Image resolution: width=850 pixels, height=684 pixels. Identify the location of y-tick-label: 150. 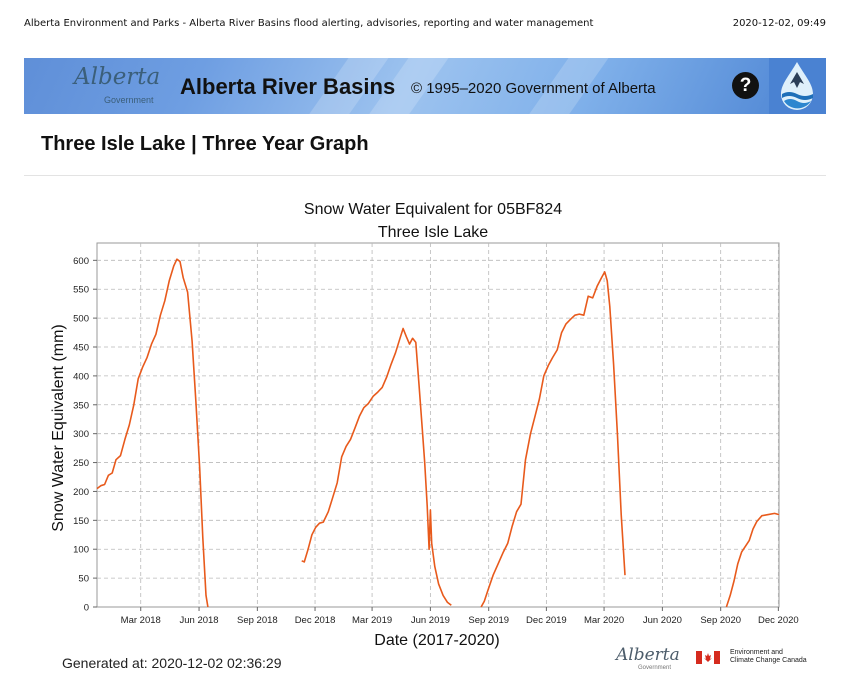
(81, 521).